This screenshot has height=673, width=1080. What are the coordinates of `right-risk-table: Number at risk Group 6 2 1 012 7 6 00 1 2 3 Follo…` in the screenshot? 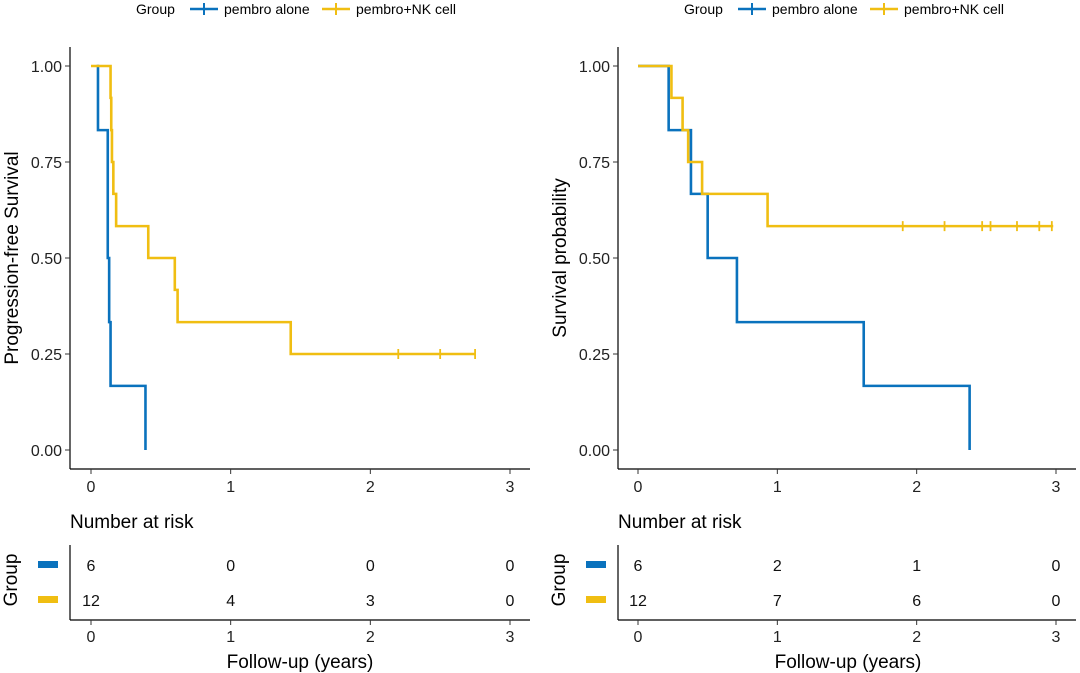 It's located at (812, 592).